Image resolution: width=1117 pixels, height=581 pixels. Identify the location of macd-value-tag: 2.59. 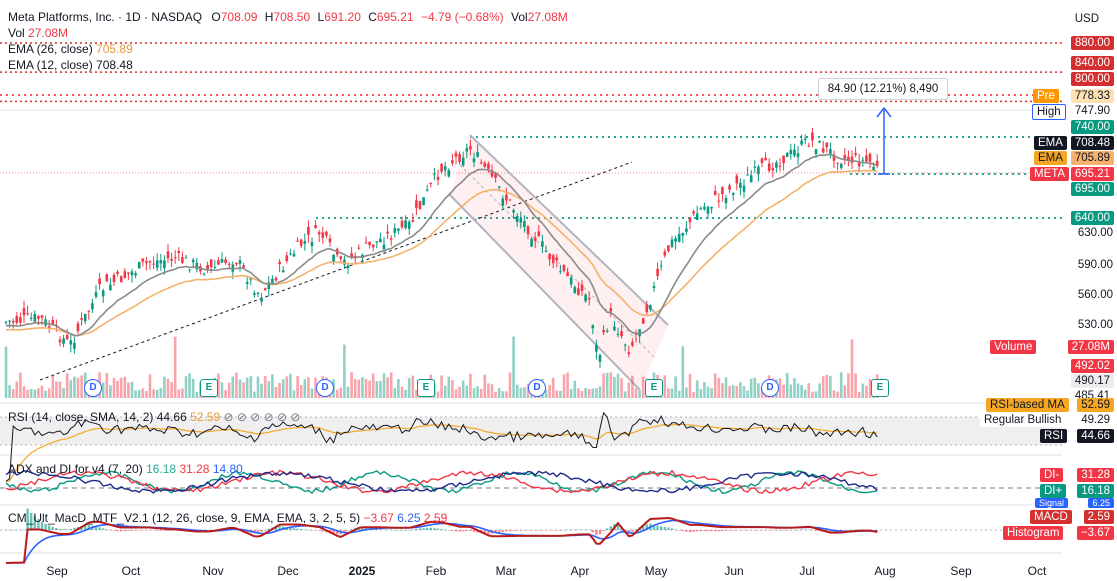
(1098, 517).